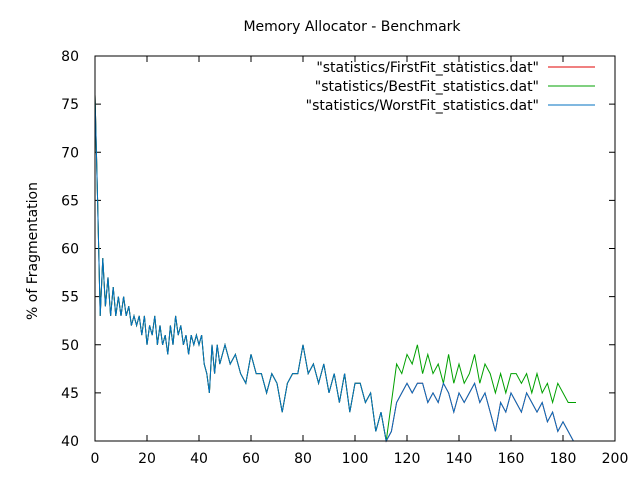 The height and width of the screenshot is (480, 640). What do you see at coordinates (70, 153) in the screenshot?
I see `y-tick-label-6: 70` at bounding box center [70, 153].